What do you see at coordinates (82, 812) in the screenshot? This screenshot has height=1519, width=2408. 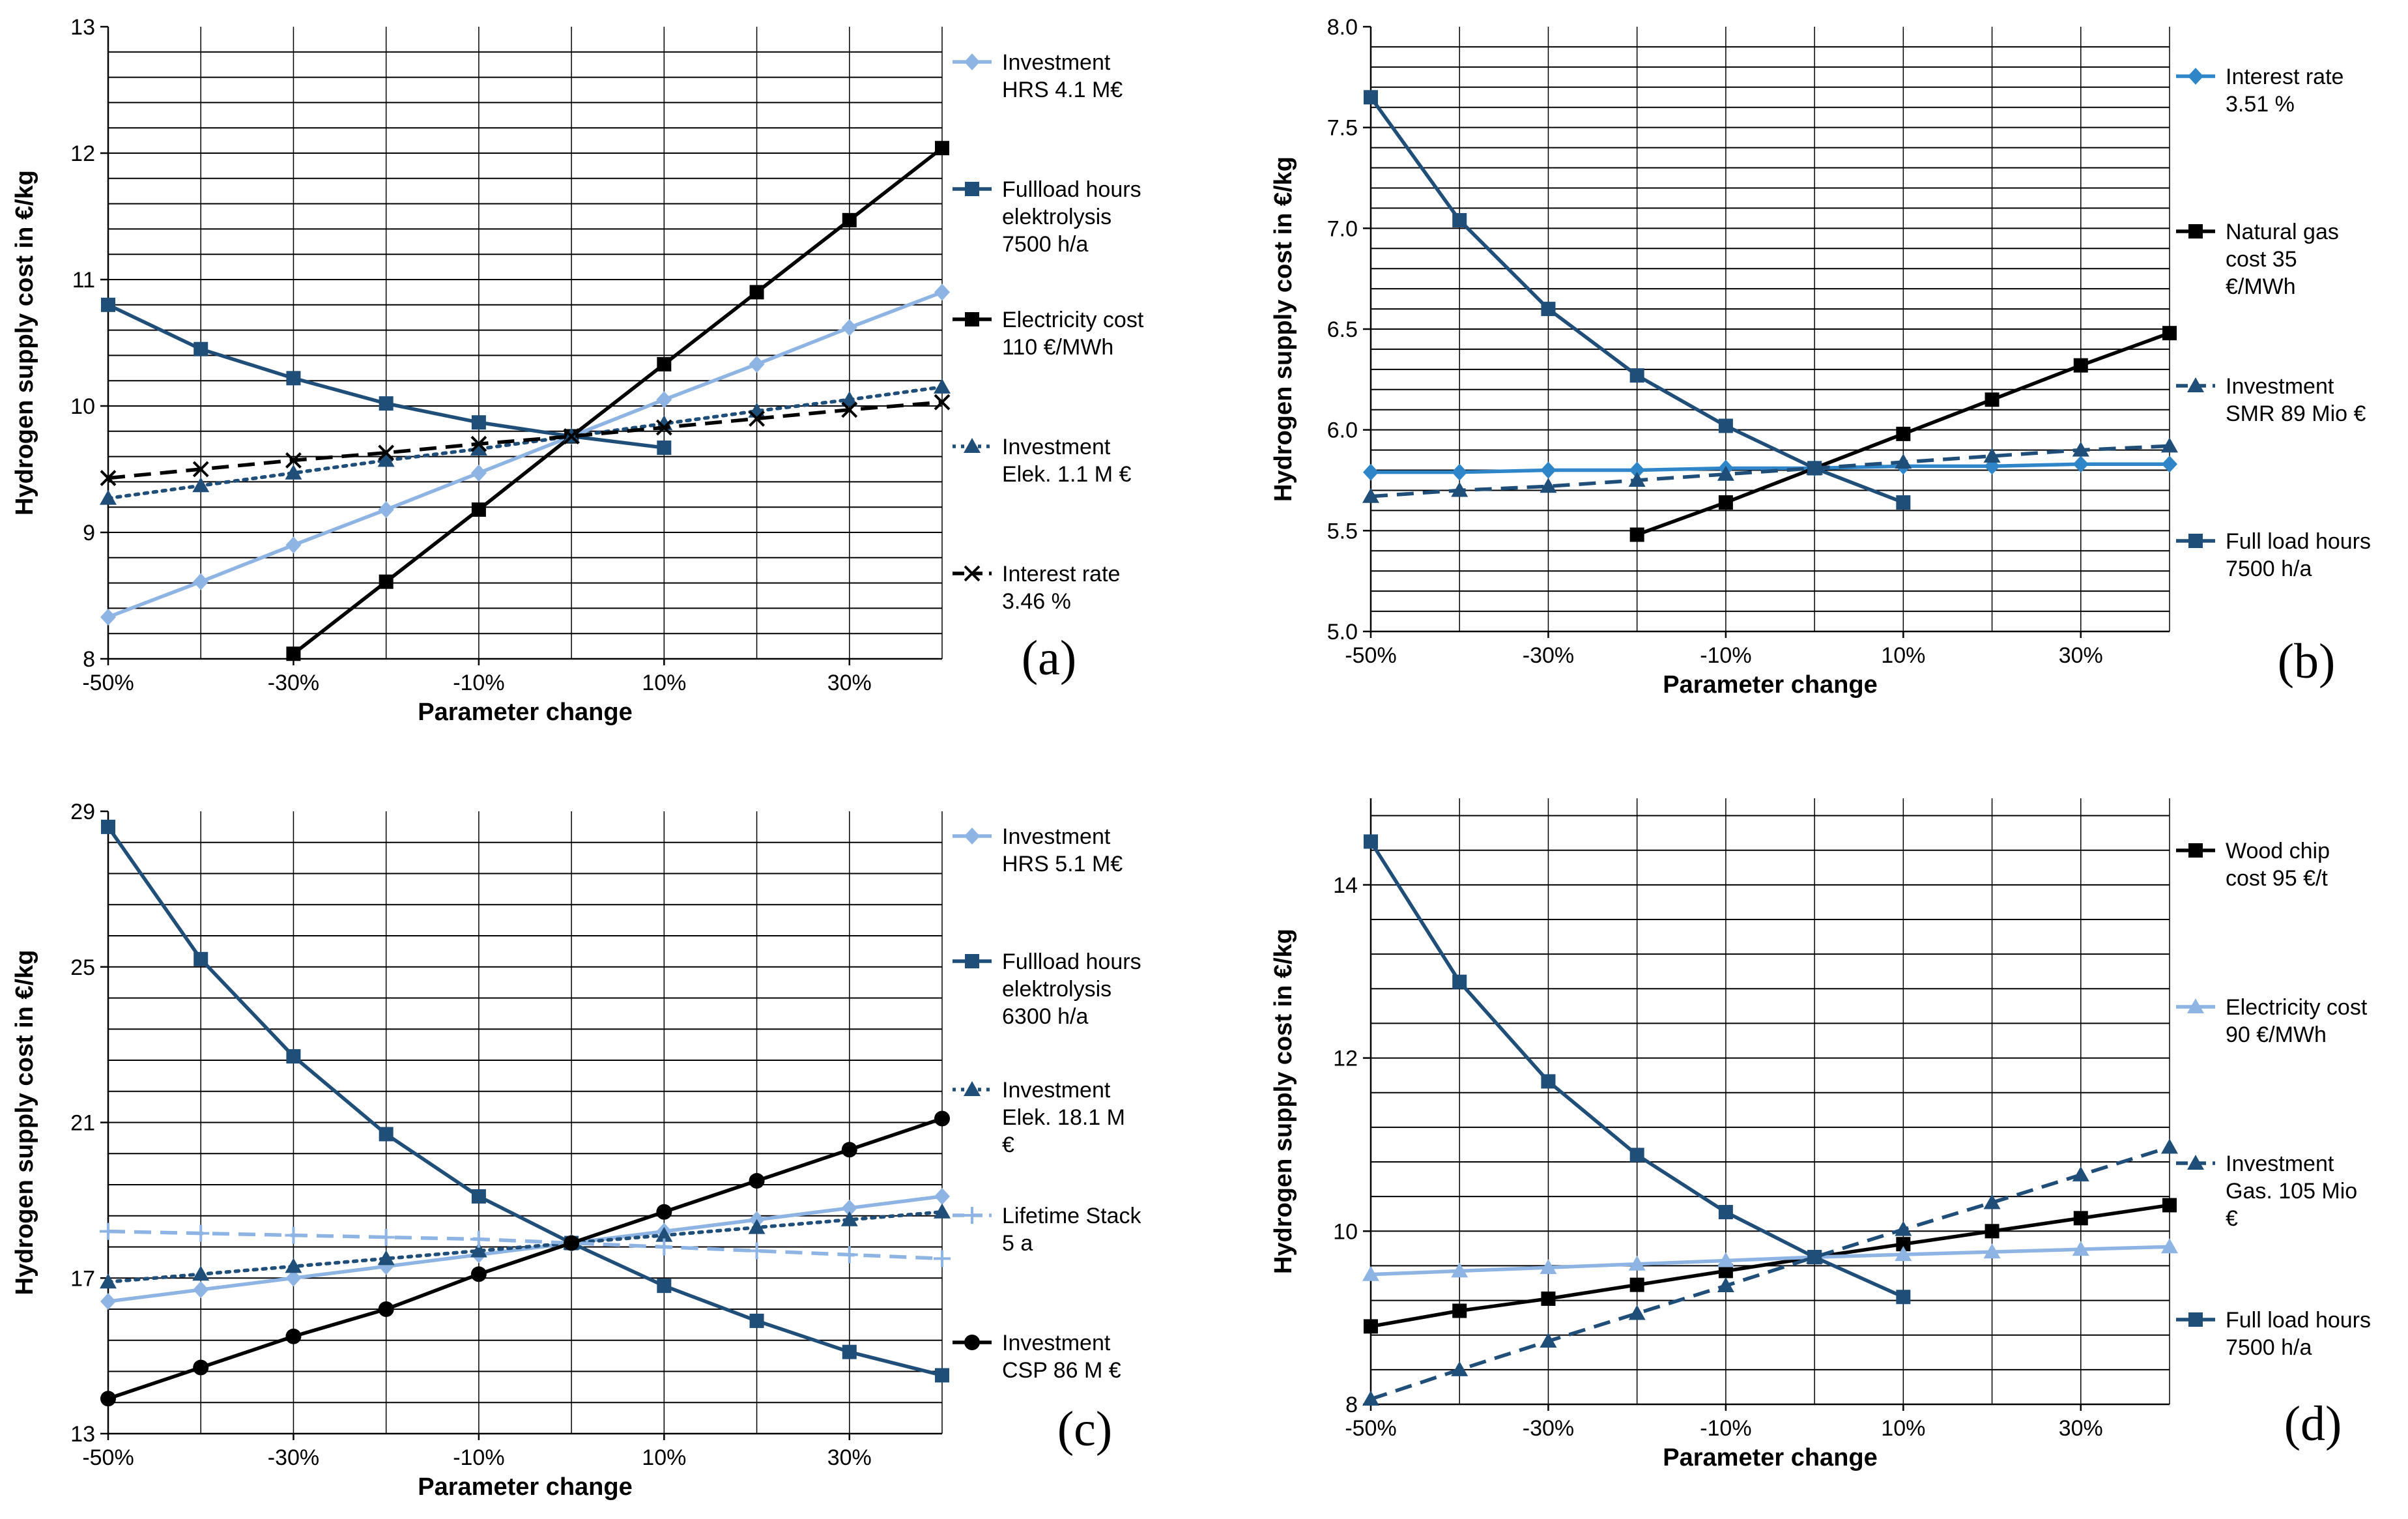 I see `y-tick-label: 29` at bounding box center [82, 812].